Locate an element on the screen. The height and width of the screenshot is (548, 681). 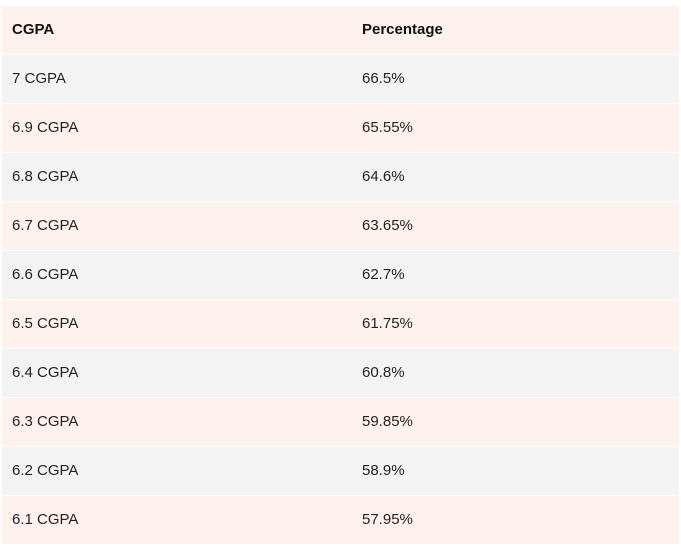
percentage-cell: 59.85% is located at coordinates (515, 422).